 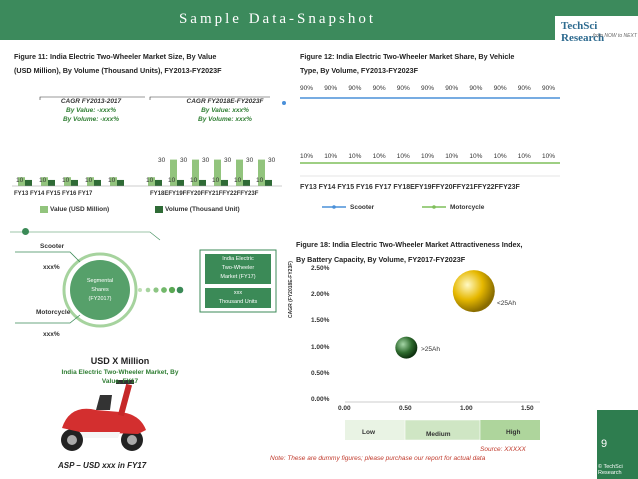 What do you see at coordinates (102, 465) in the screenshot?
I see `asp-label: ASP – USD xxx in FY17` at bounding box center [102, 465].